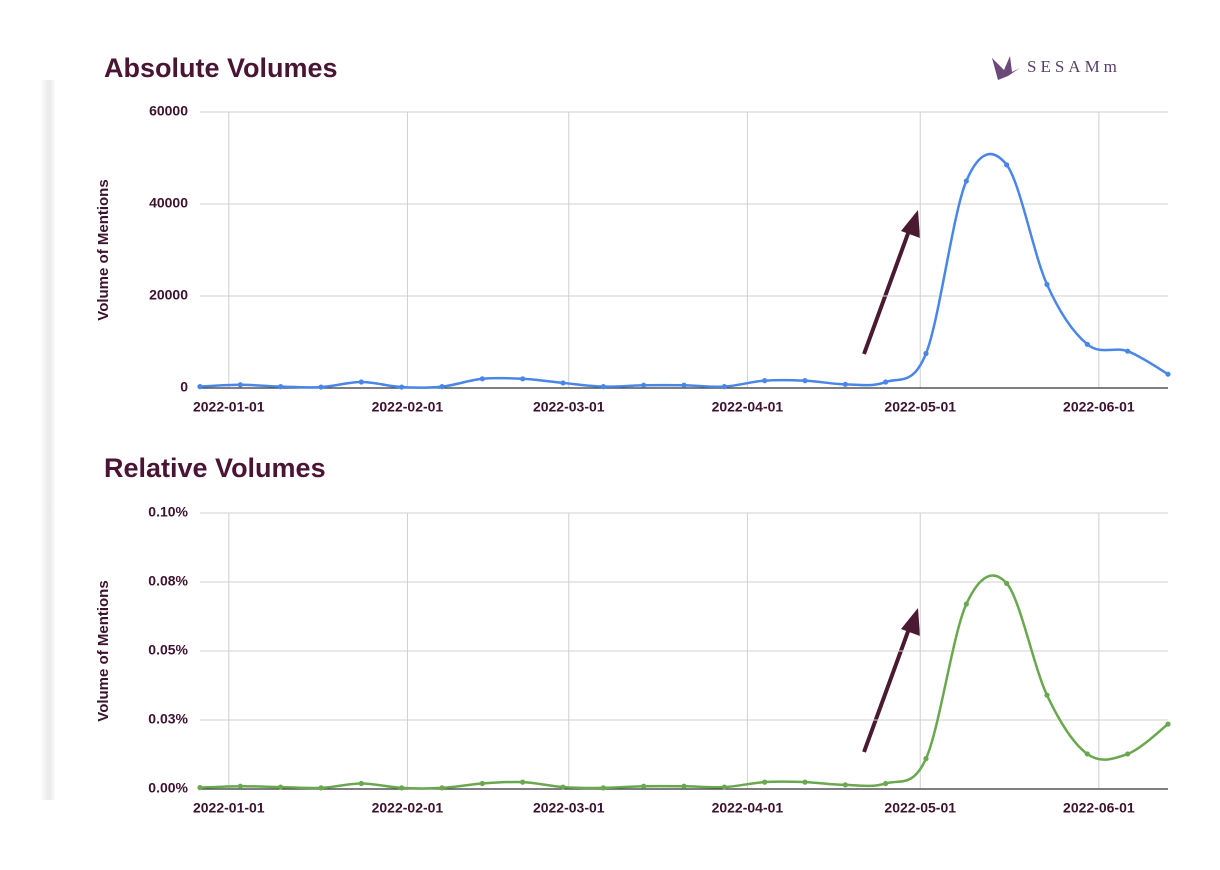 Image resolution: width=1220 pixels, height=870 pixels. Describe the element at coordinates (1074, 66) in the screenshot. I see `logo-text: SESAMm` at that location.